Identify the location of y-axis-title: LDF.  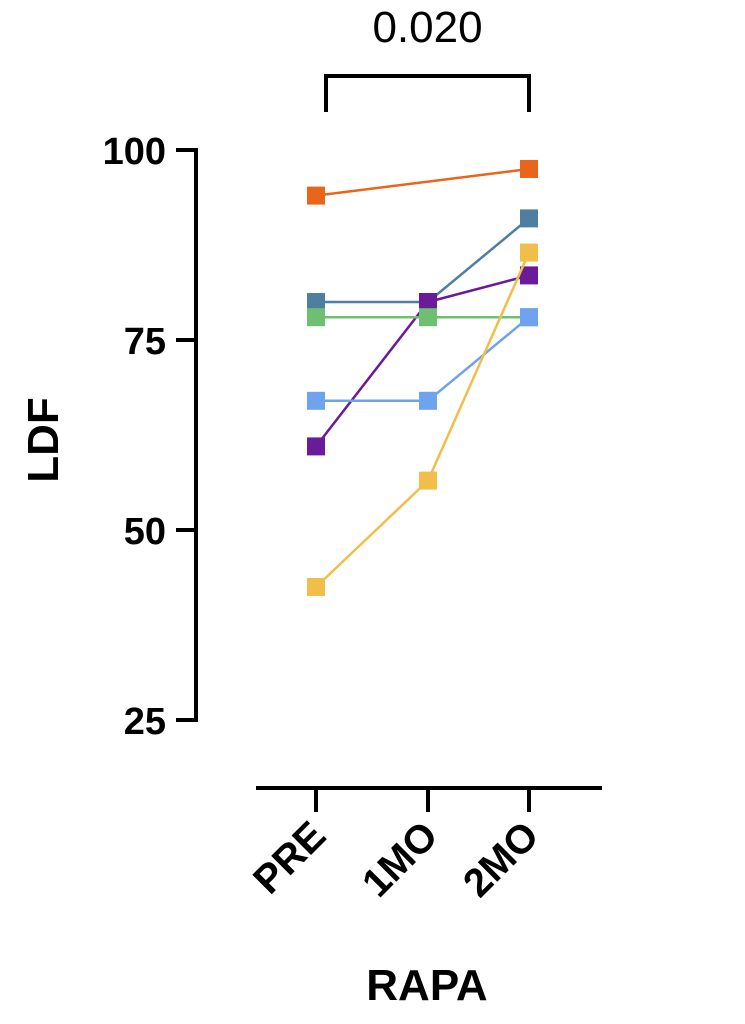
(43, 440).